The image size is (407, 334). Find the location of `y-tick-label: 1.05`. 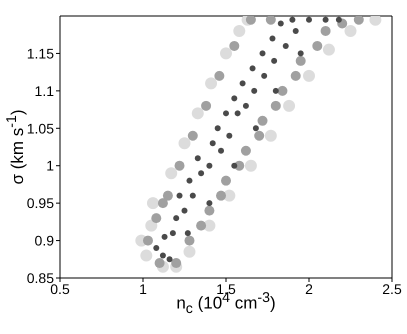

y-tick-label: 1.05 is located at coordinates (40, 128).